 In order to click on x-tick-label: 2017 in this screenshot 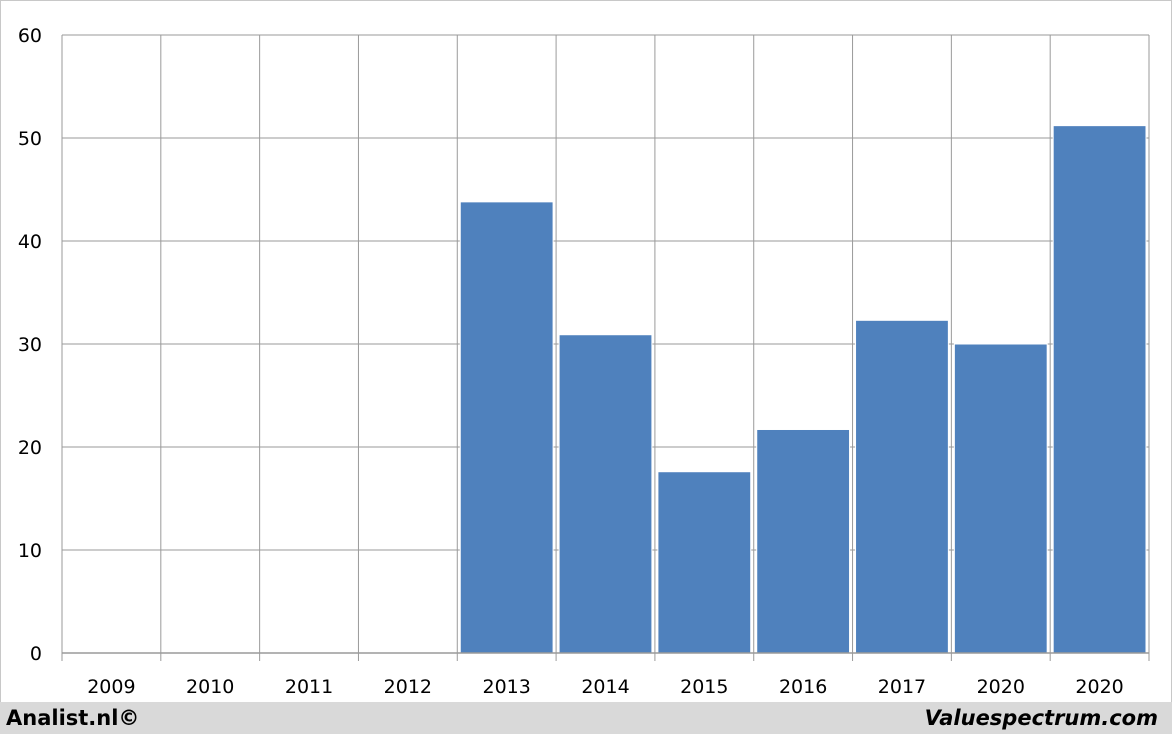, I will do `click(902, 687)`.